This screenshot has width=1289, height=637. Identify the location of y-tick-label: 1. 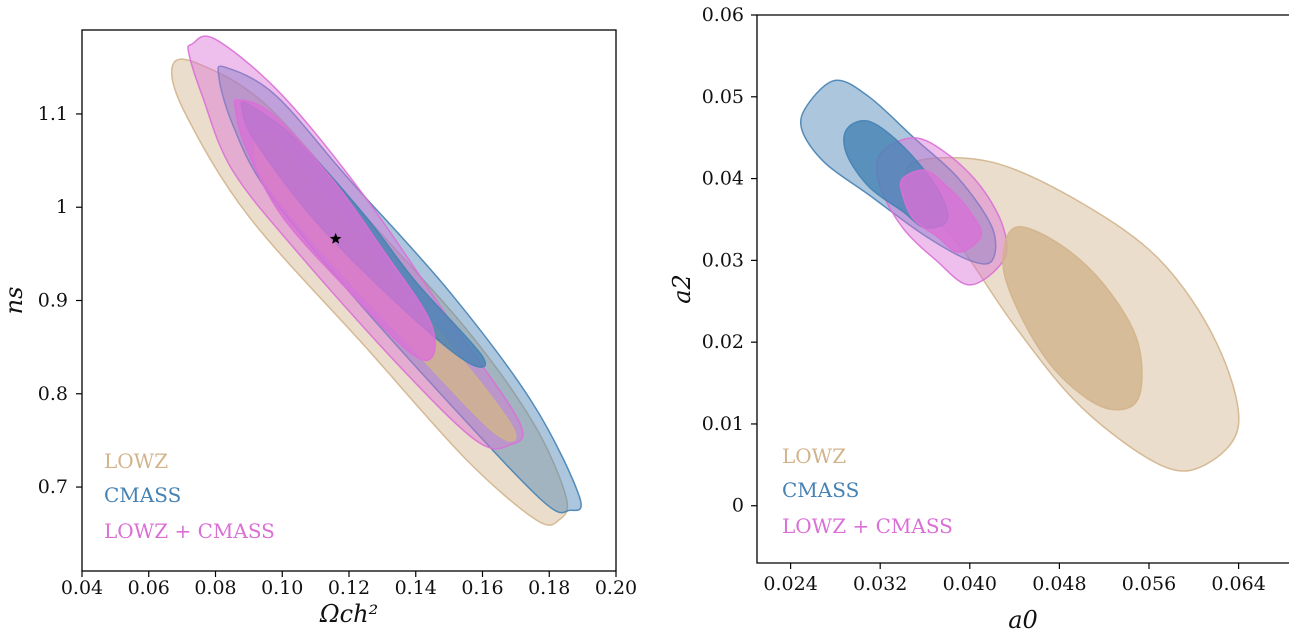
(62, 207).